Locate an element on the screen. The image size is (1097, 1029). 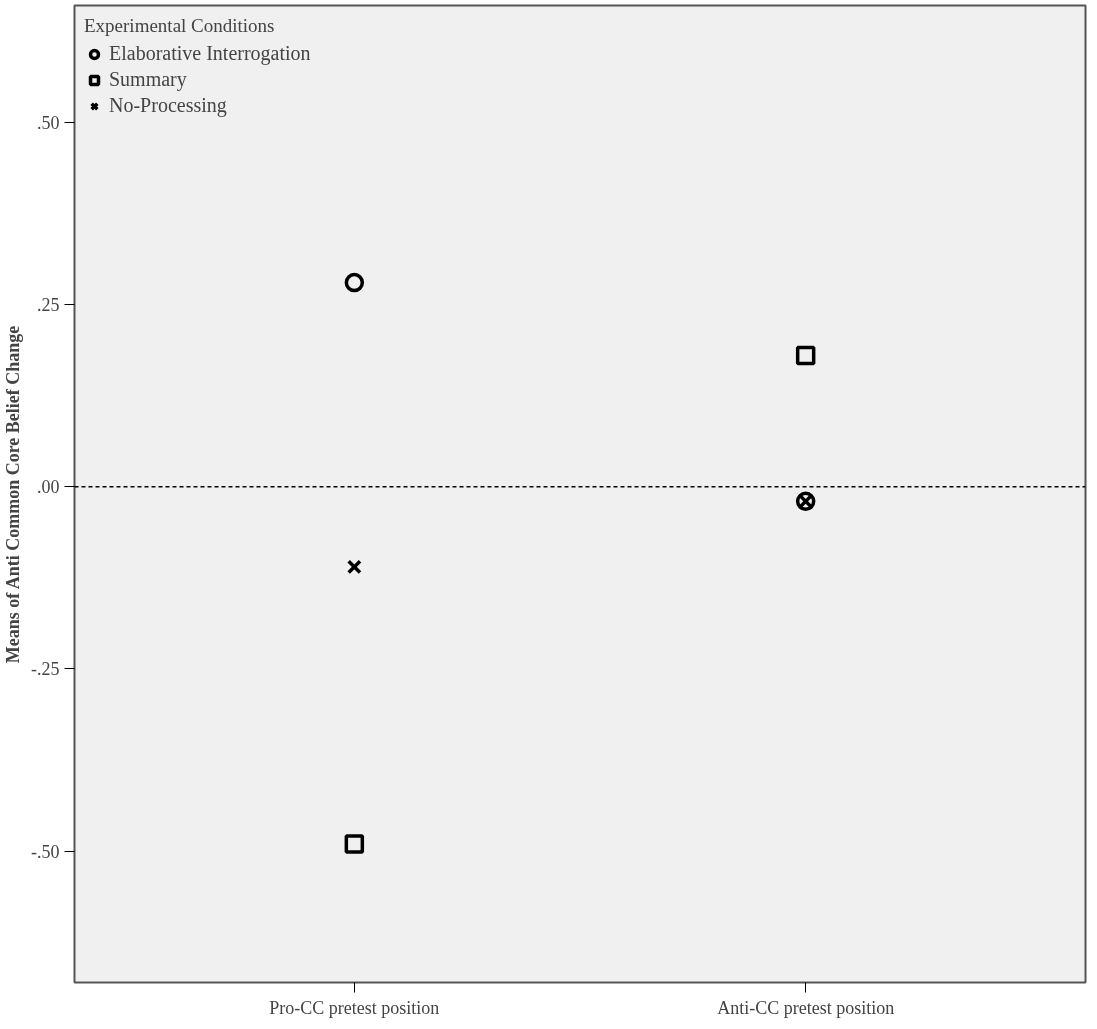
legend-label: No-Processing is located at coordinates (168, 105).